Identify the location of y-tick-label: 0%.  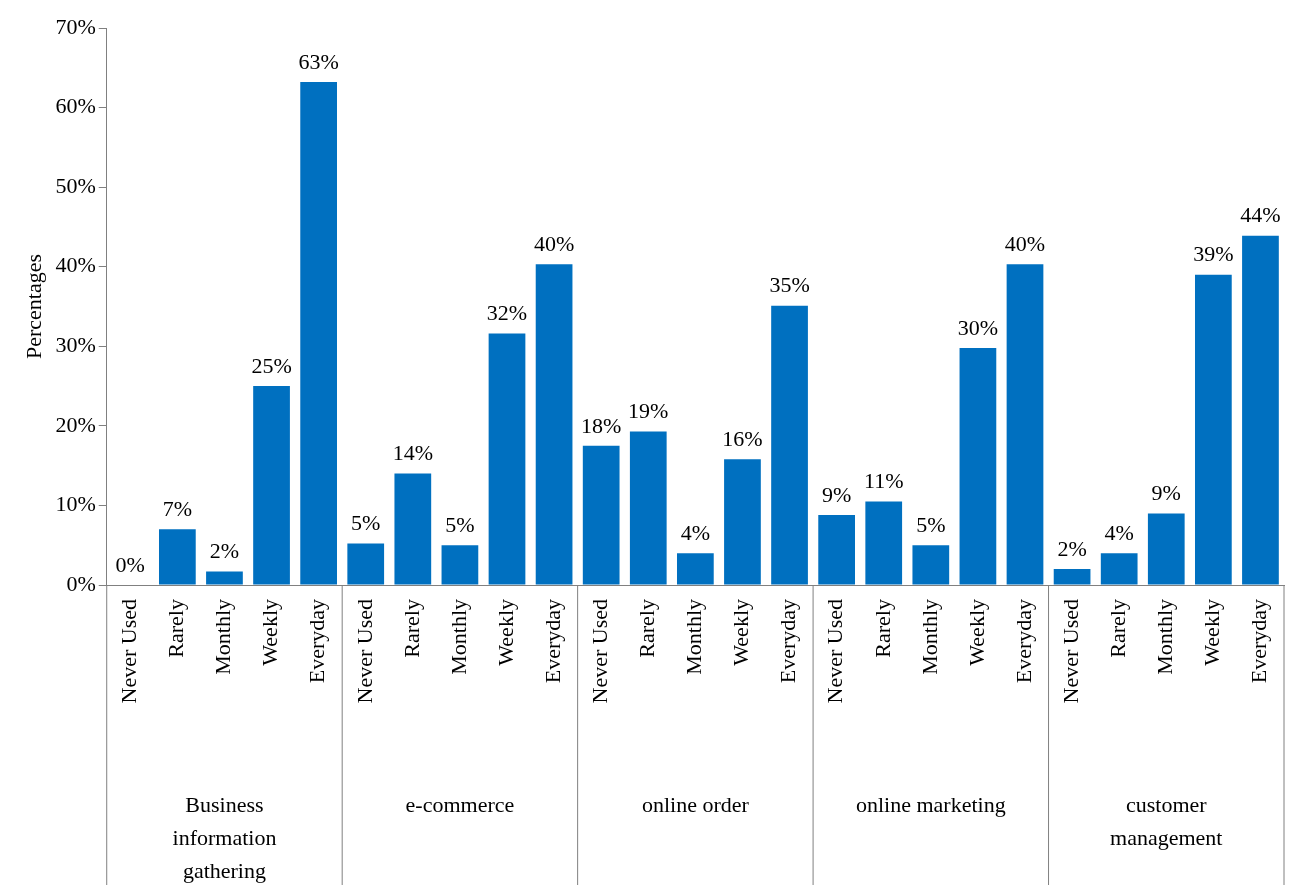
(81, 583).